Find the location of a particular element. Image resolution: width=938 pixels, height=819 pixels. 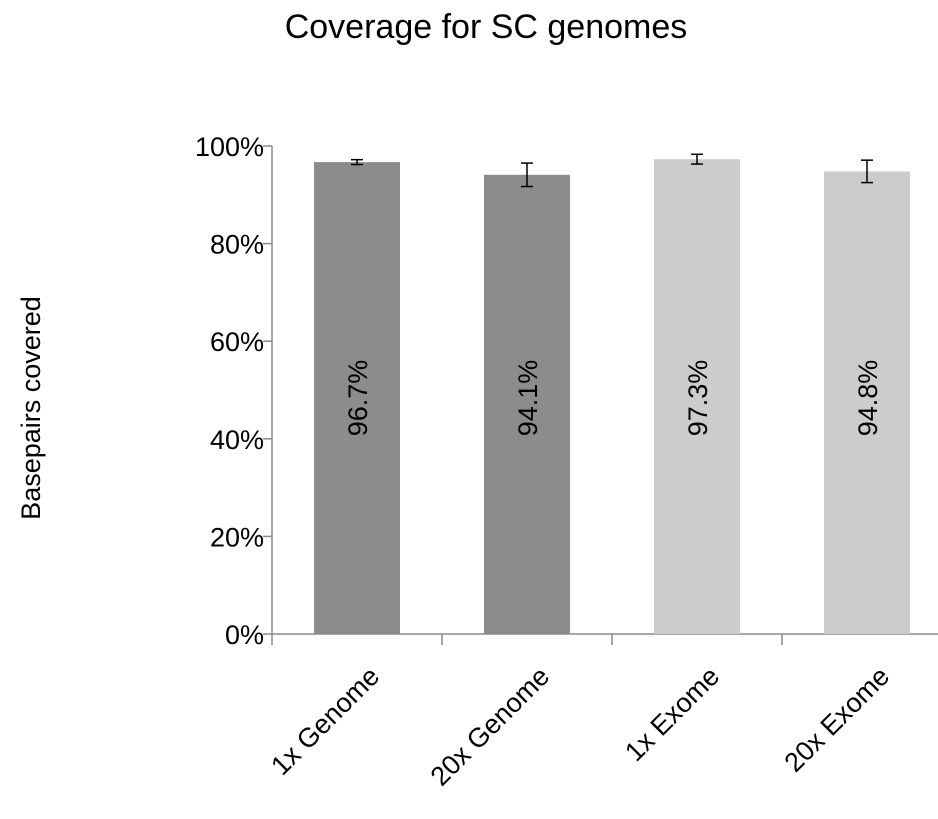

x-category-label: 20x Exome is located at coordinates (837, 719).